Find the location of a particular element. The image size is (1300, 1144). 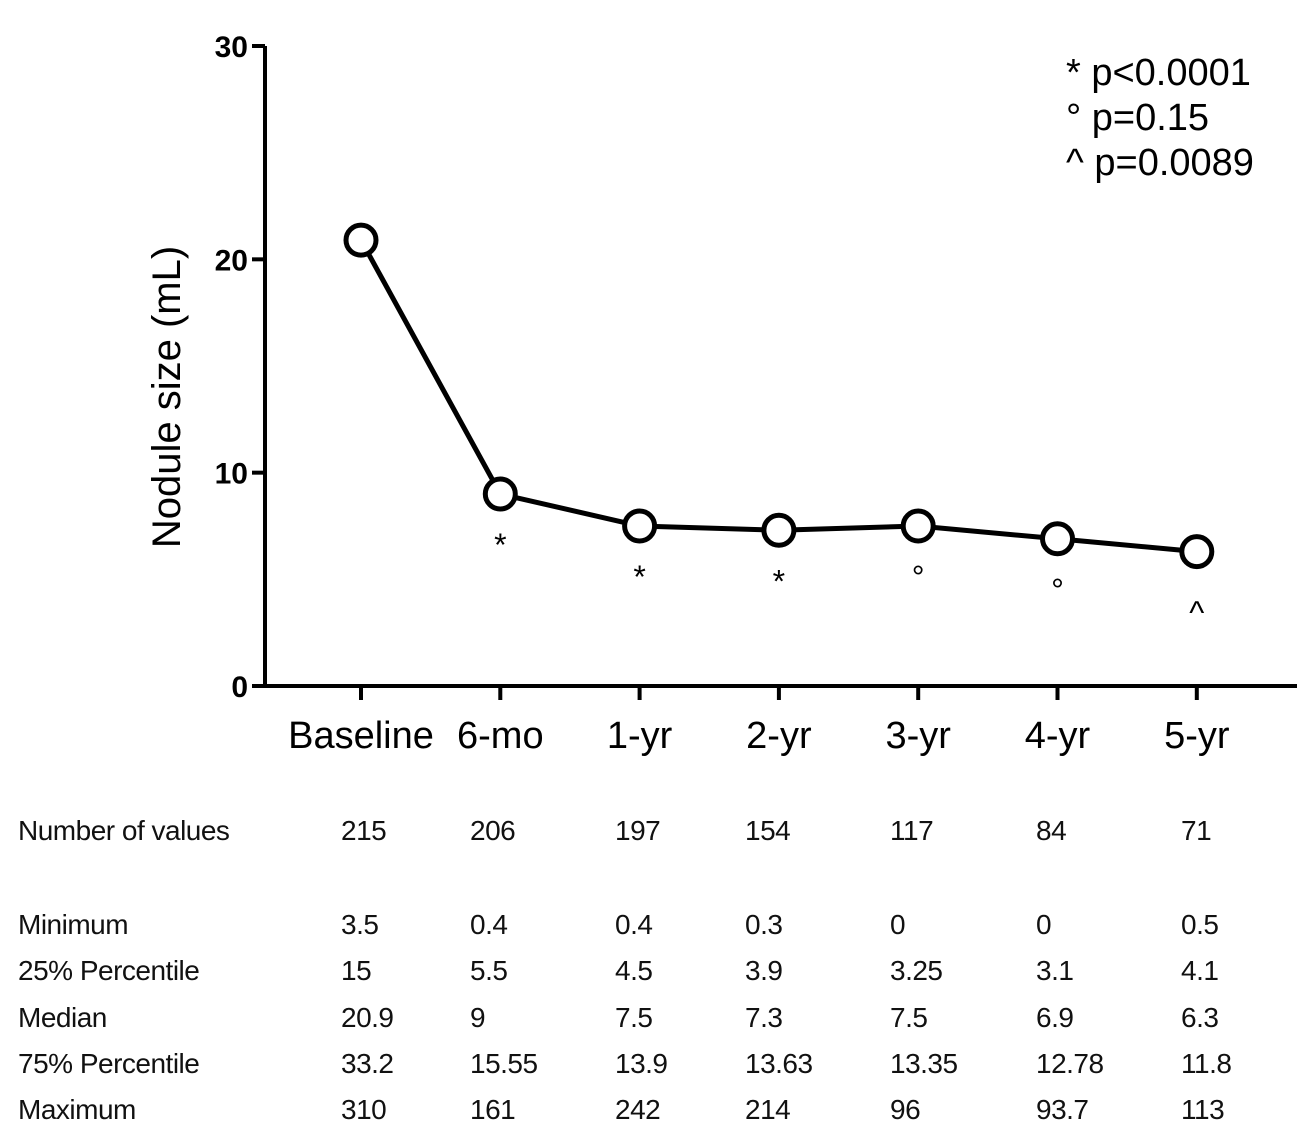

stats-row-label: 25% Percentile is located at coordinates (109, 970).